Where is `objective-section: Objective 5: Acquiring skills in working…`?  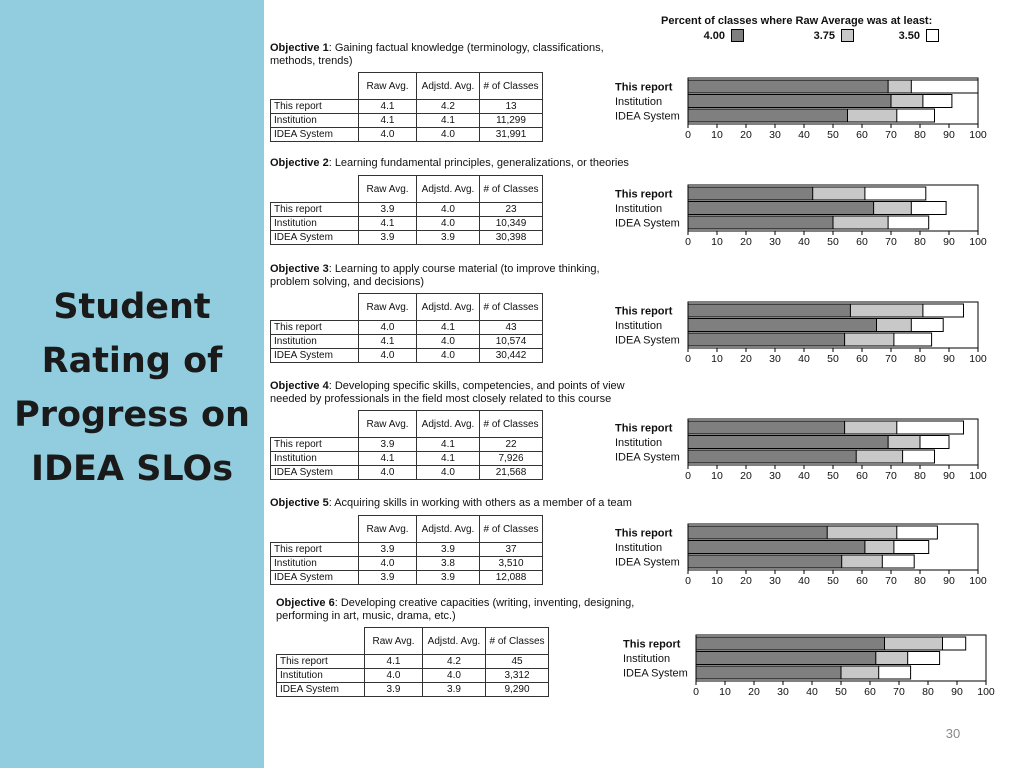 objective-section: Objective 5: Acquiring skills in working… is located at coordinates (635, 556).